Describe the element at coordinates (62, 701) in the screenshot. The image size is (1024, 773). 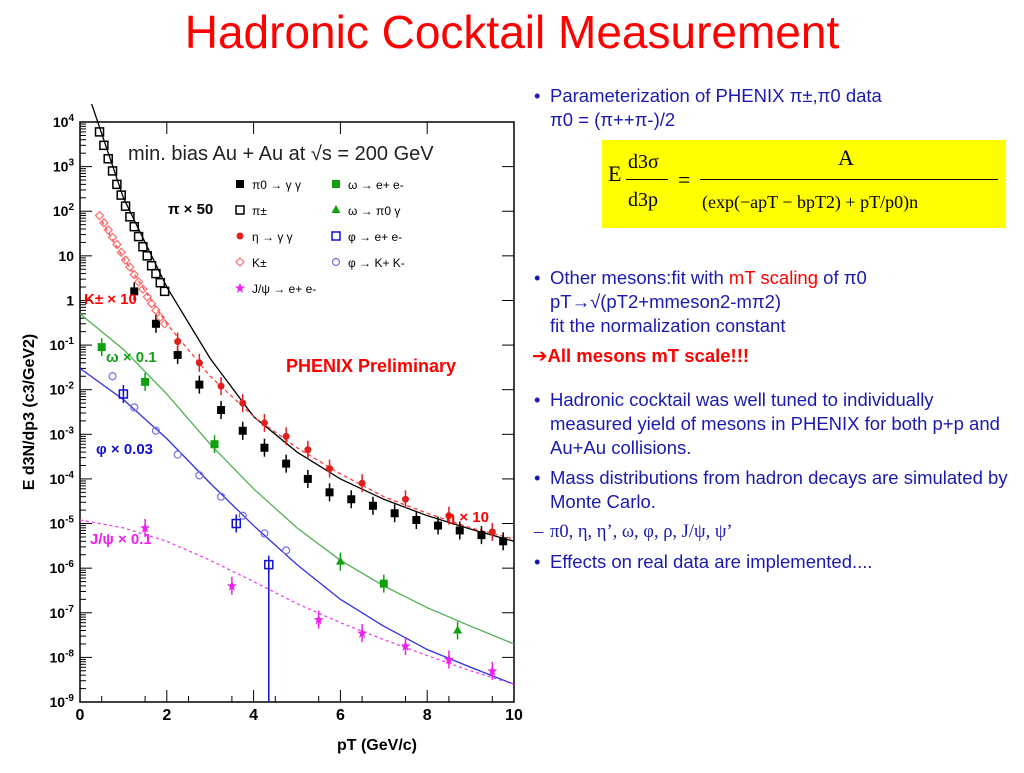
I see `y-tick-label: 10⁻⁹` at that location.